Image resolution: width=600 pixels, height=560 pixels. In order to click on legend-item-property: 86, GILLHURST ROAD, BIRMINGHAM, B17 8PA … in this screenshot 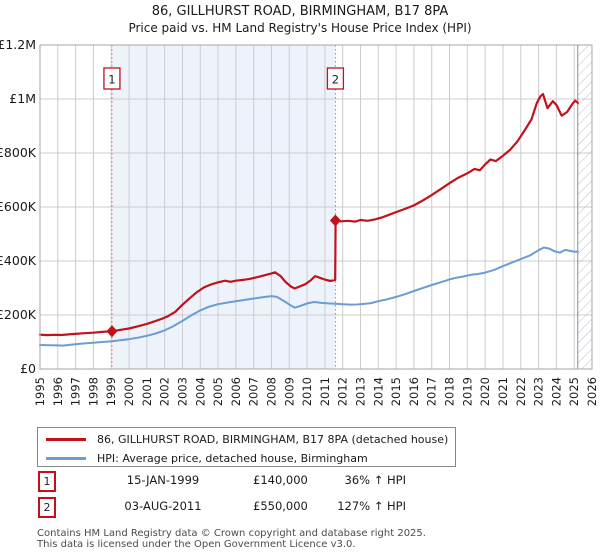, I will do `click(250, 439)`.